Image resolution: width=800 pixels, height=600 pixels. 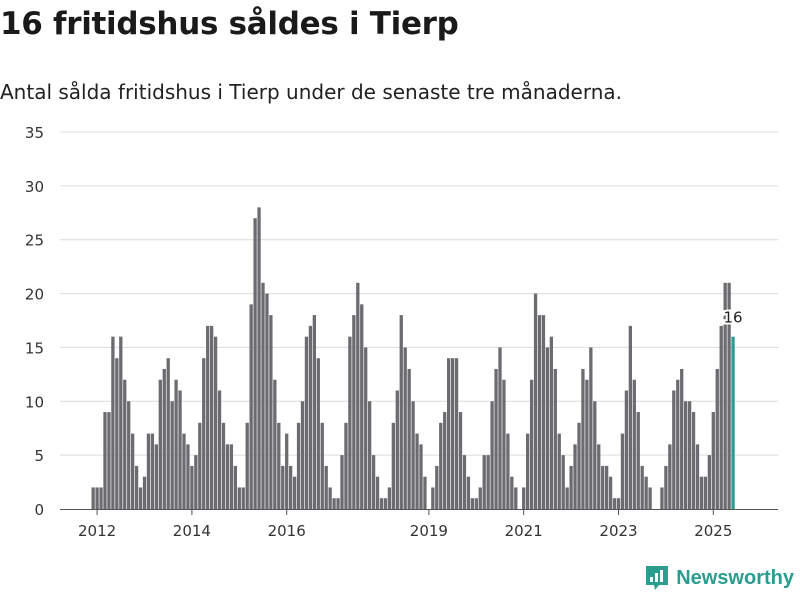 What do you see at coordinates (34, 295) in the screenshot?
I see `y-tick-label: 20` at bounding box center [34, 295].